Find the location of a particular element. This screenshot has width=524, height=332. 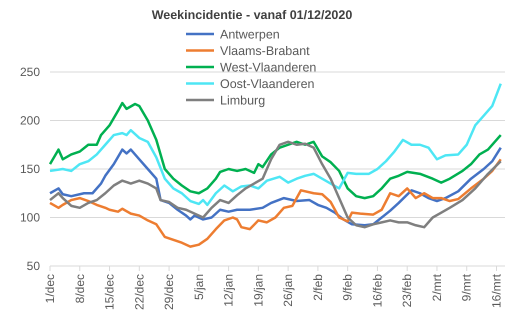

x-tick-label: 8/dec is located at coordinates (79, 289).